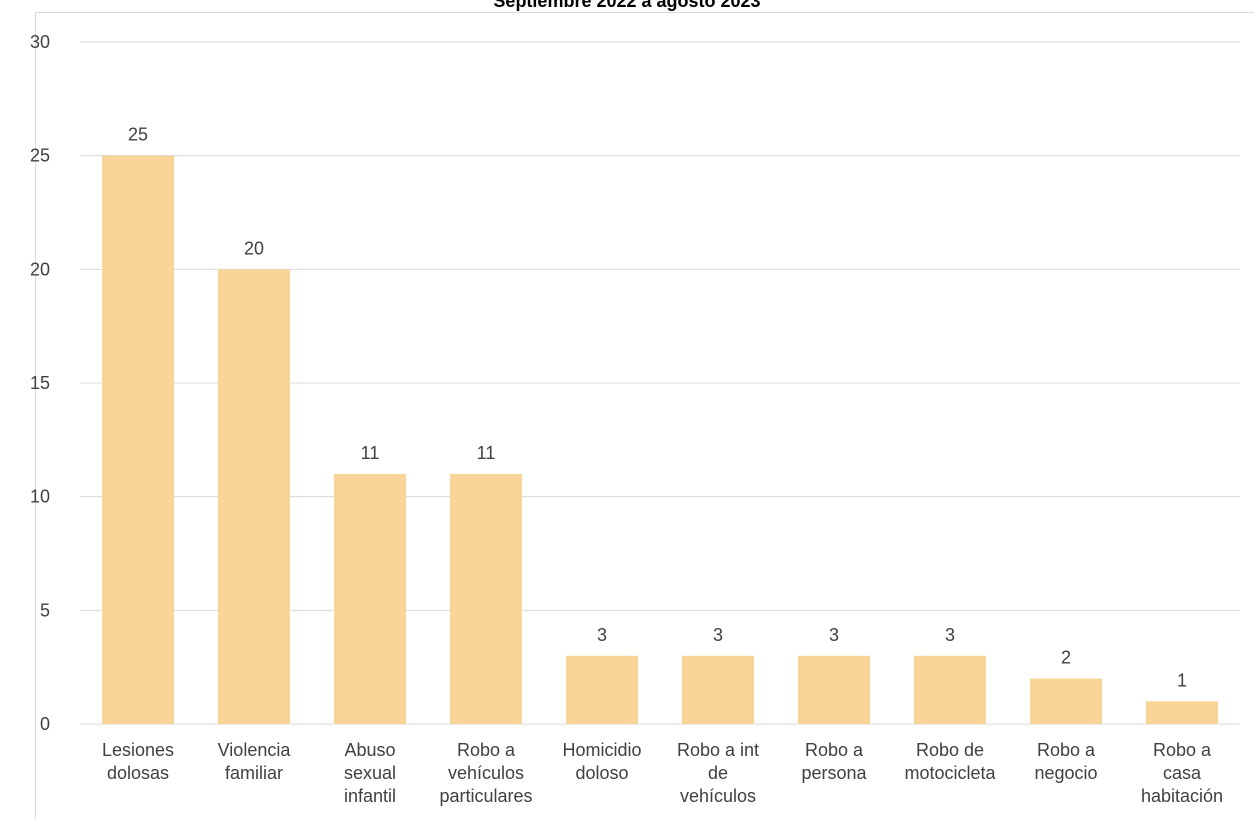 The height and width of the screenshot is (819, 1254). Describe the element at coordinates (370, 773) in the screenshot. I see `x-tick-label: Abuso sexual infantil` at that location.